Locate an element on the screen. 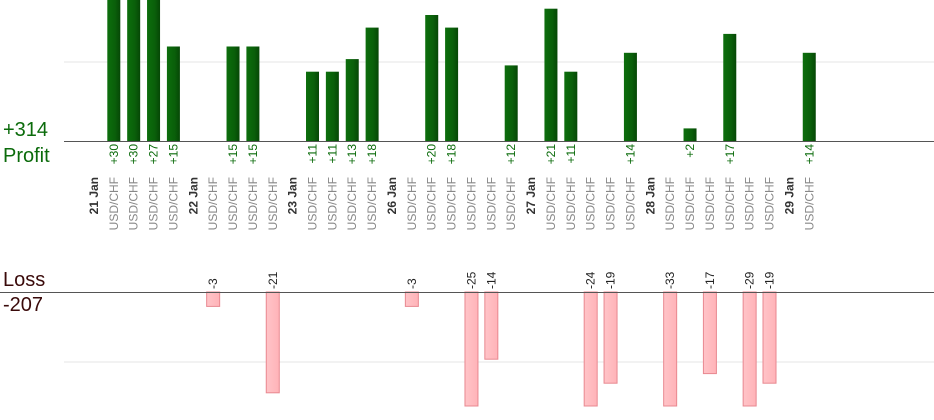  loss-value-label: -14 is located at coordinates (491, 280).